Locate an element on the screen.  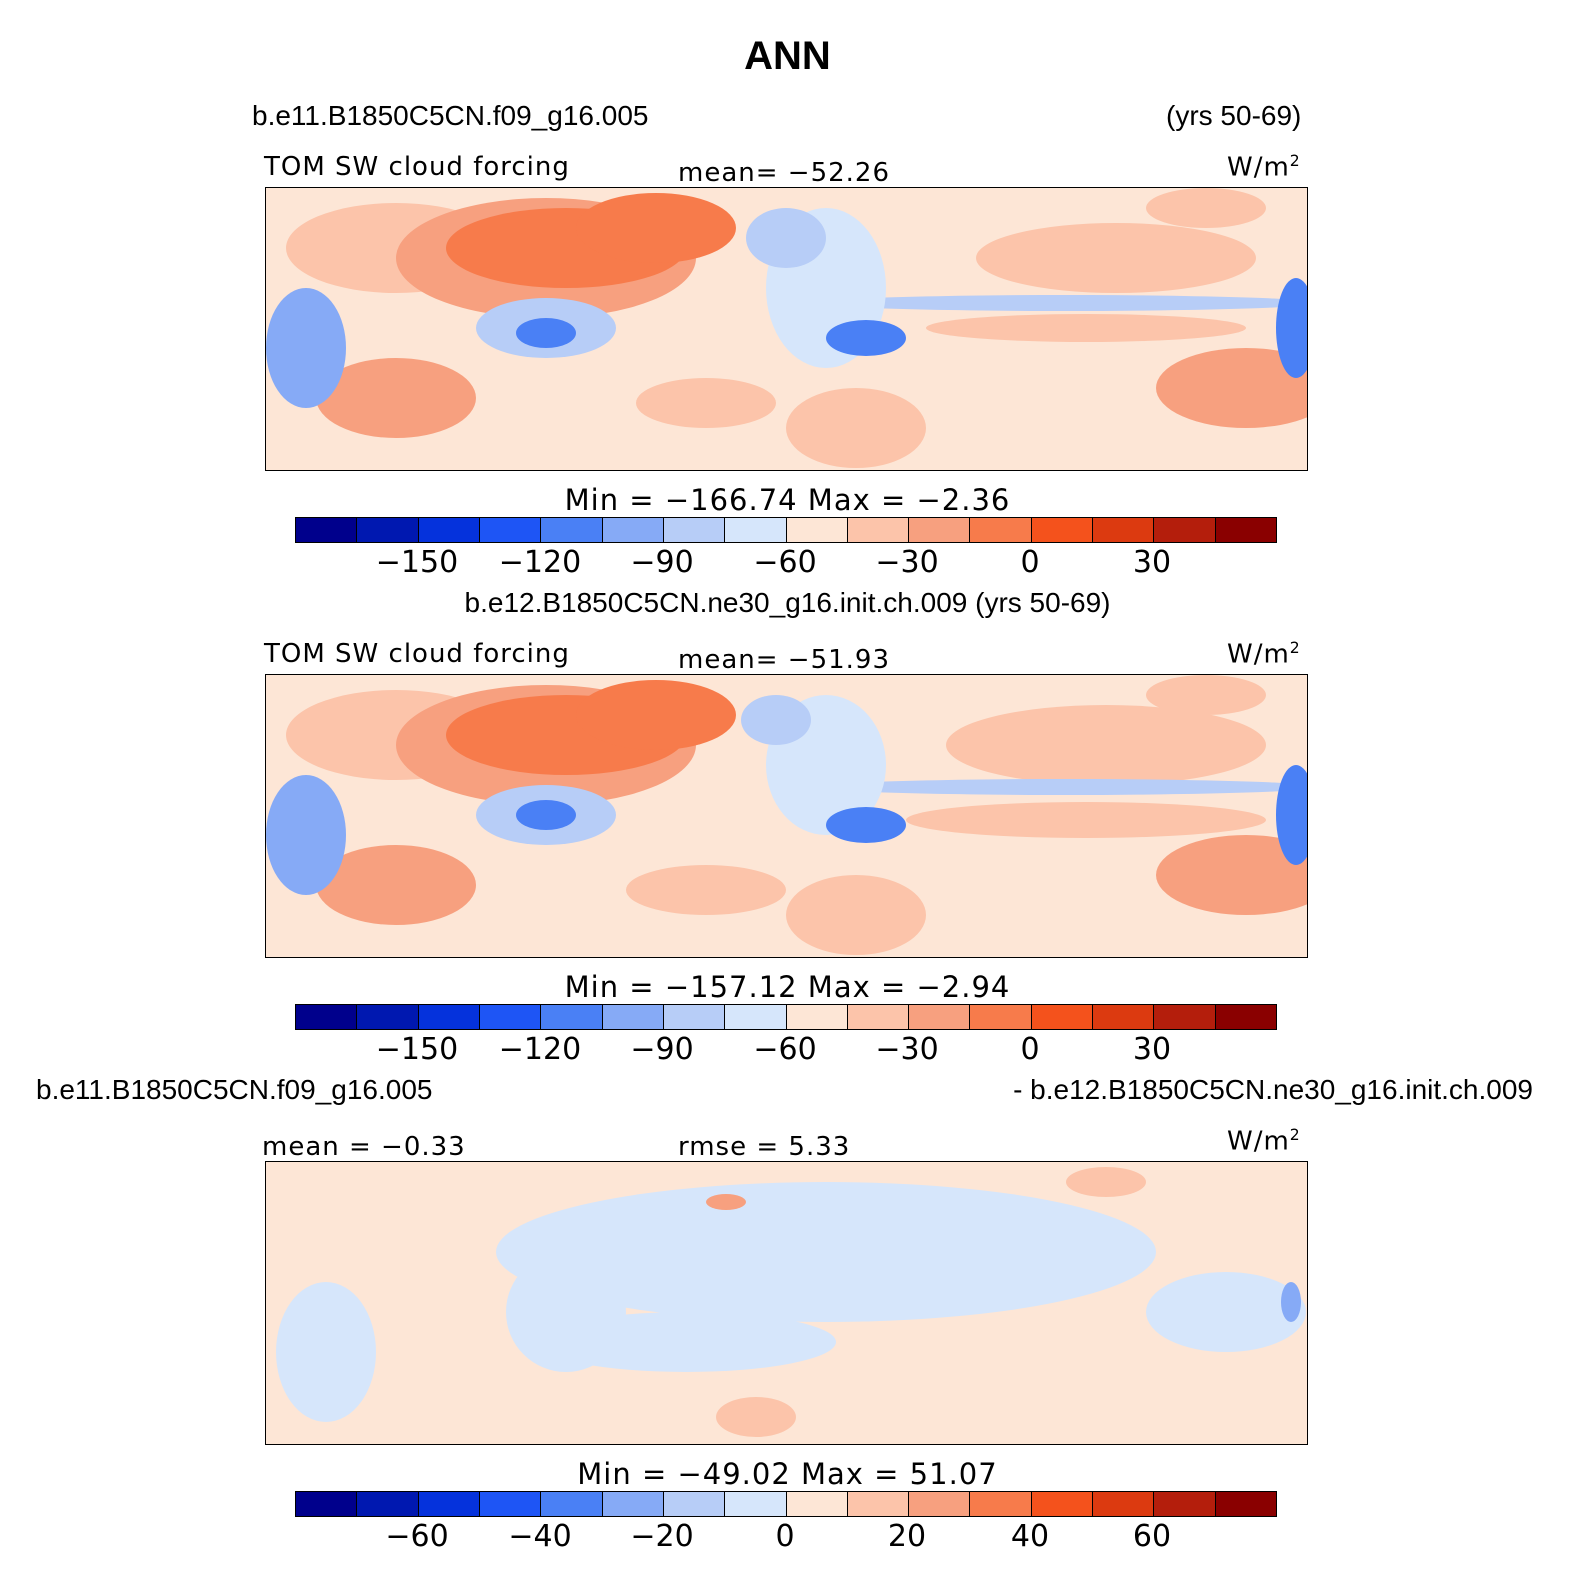
panel1-field is located at coordinates (786, 329).